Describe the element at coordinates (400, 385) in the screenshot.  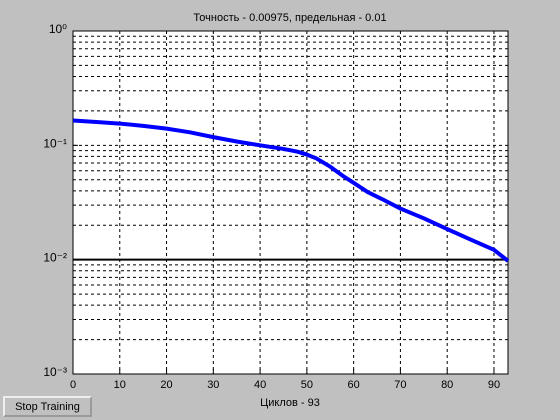
I see `x-tick-label: 70` at that location.